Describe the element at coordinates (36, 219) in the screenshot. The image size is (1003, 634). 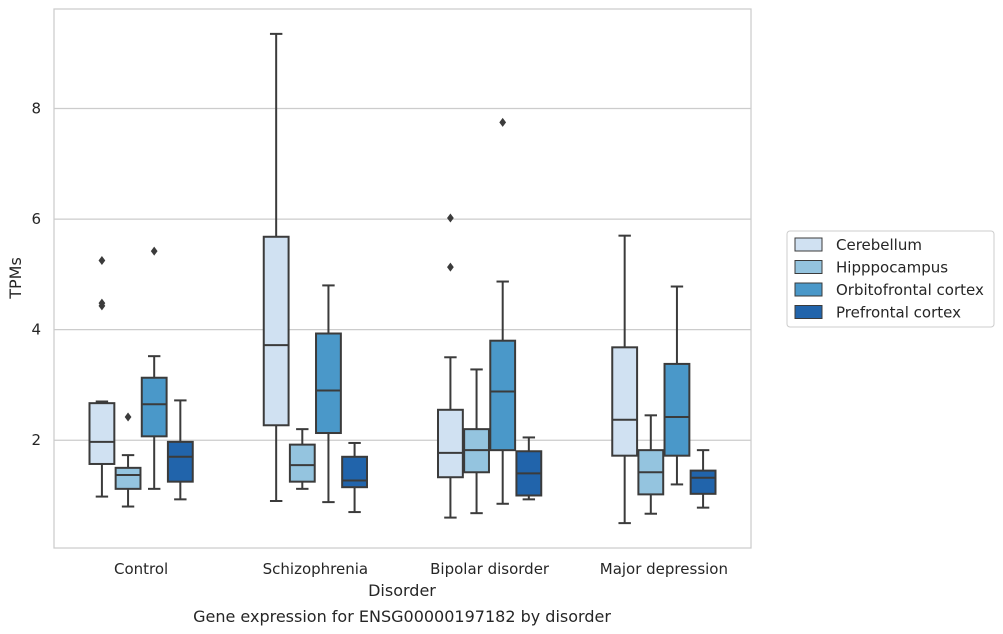
I see `y-tick-label: 6` at that location.